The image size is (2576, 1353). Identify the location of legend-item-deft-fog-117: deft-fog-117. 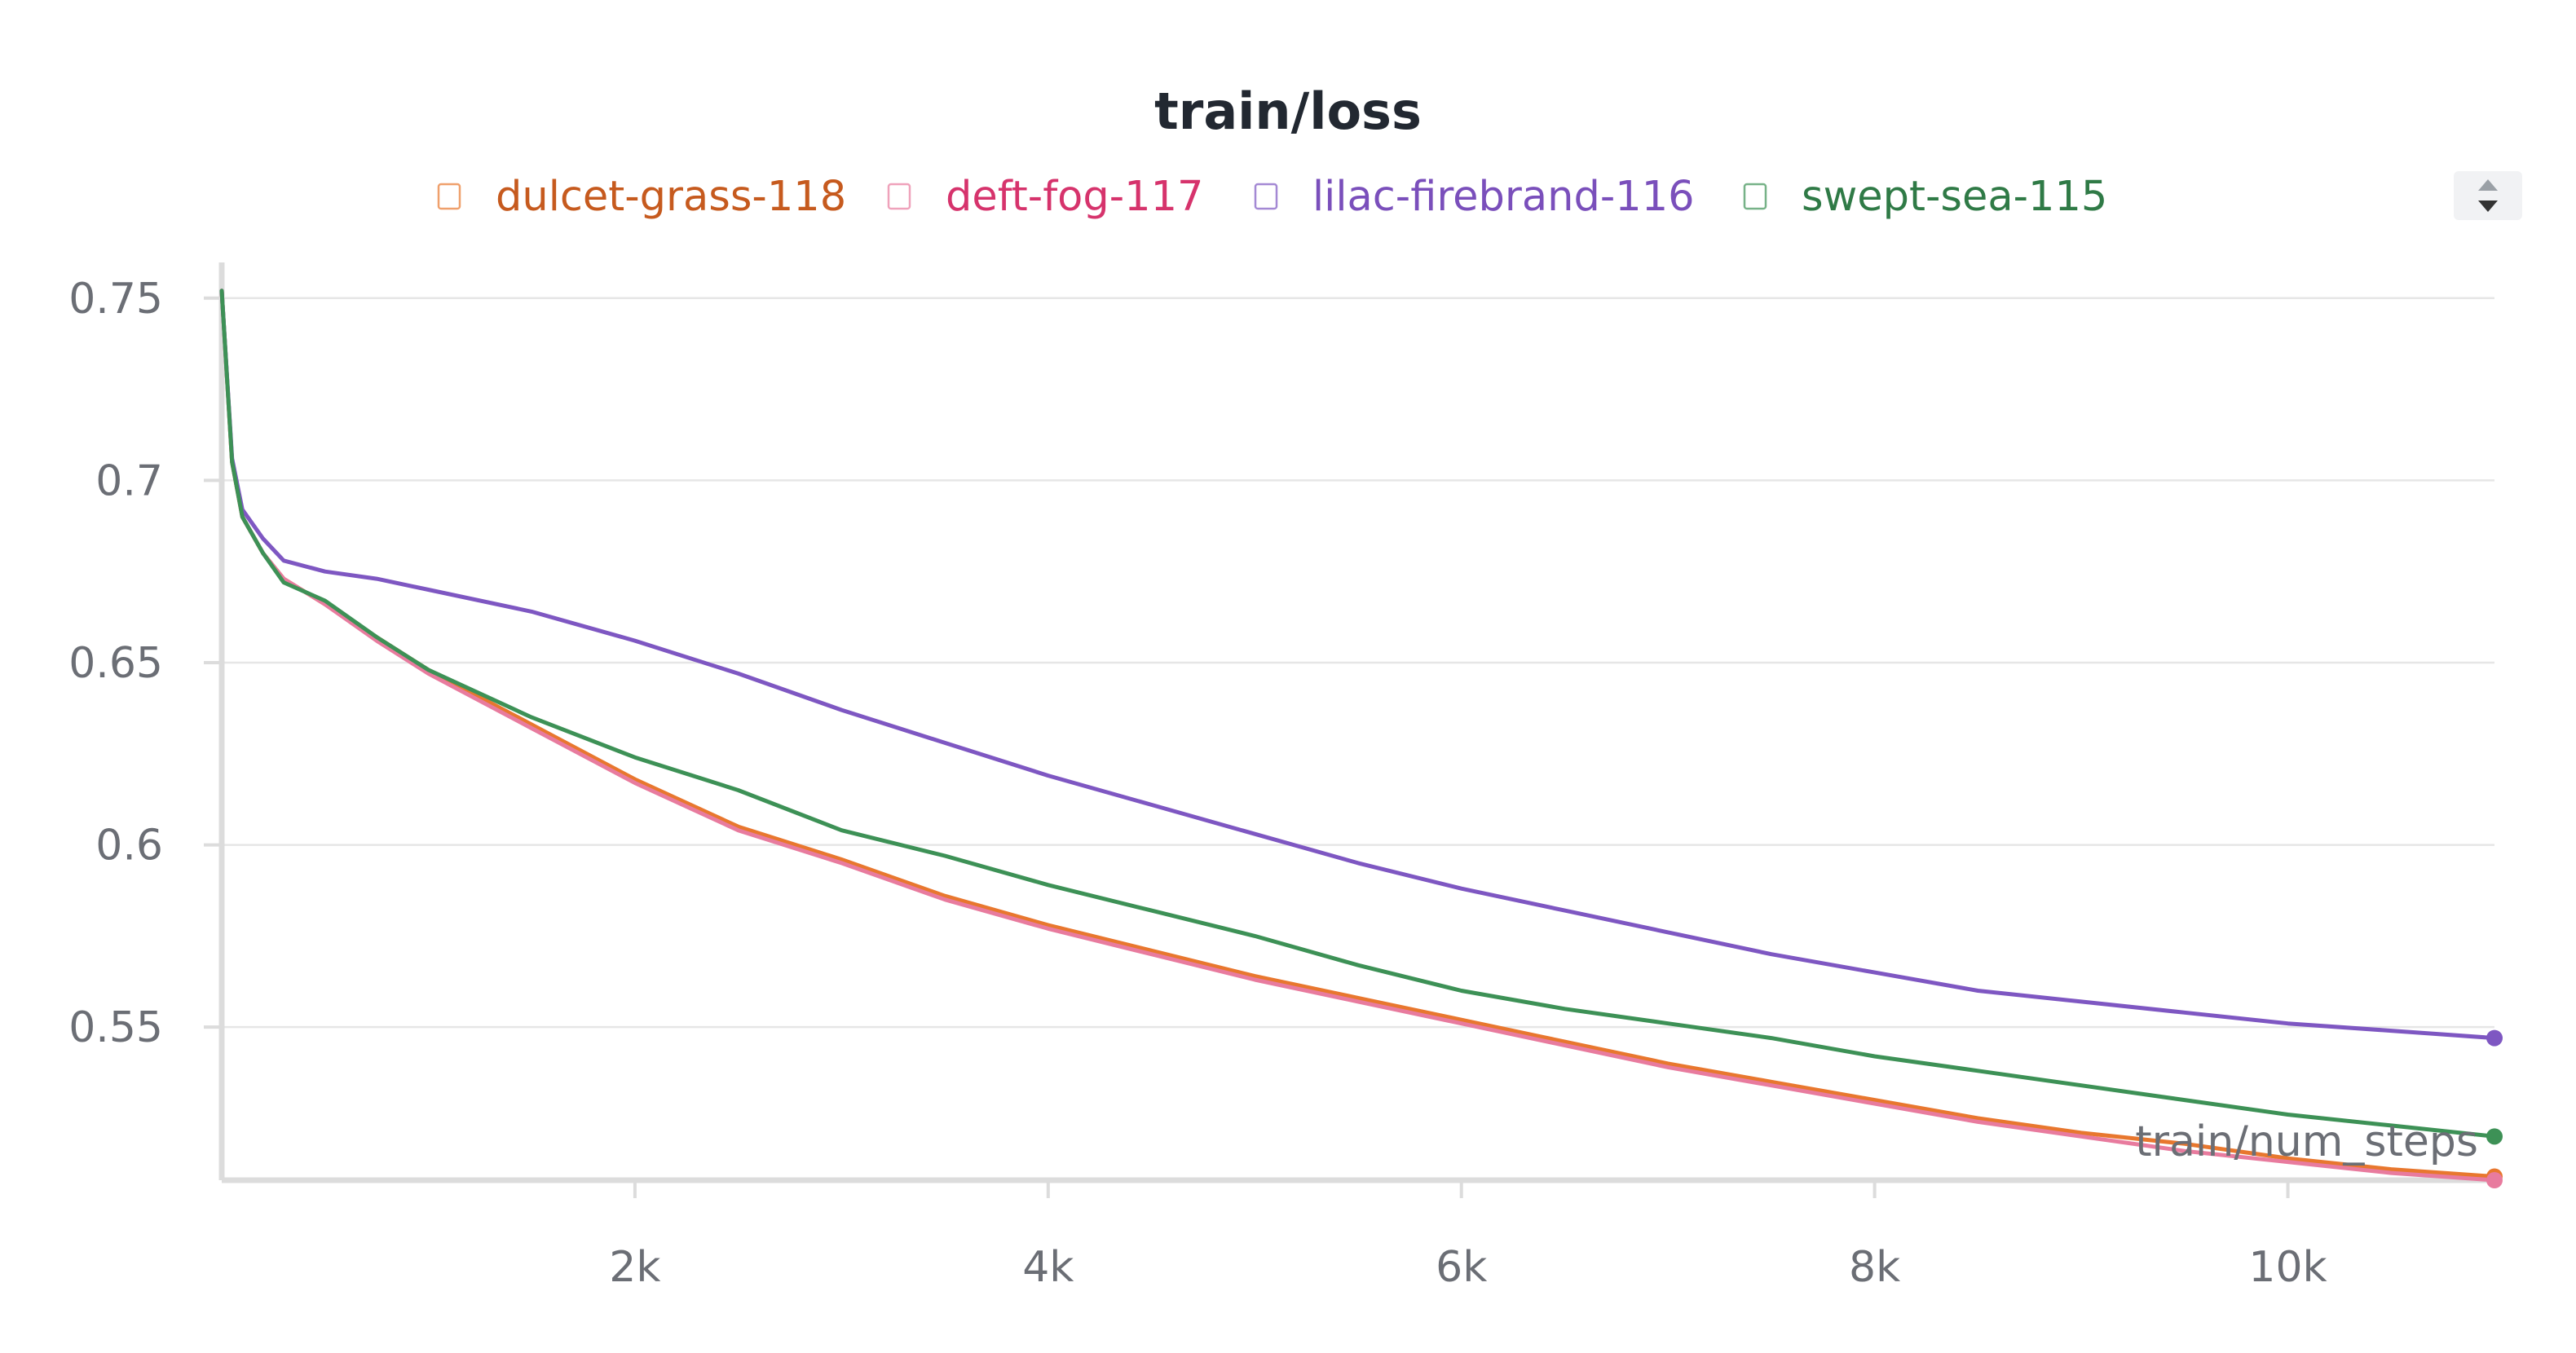
(1045, 197).